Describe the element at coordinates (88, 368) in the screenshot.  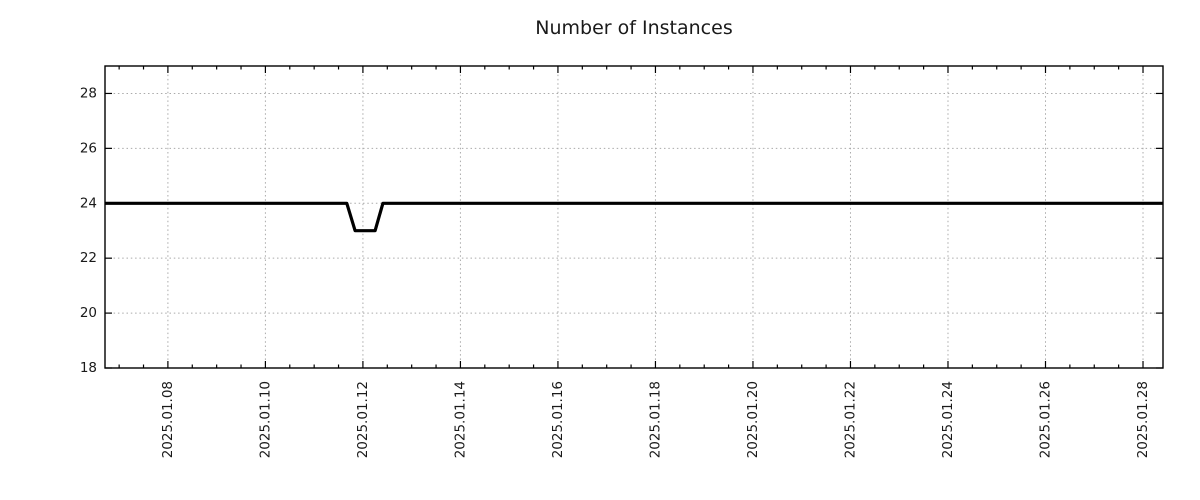
I see `y-tick-label: 18` at that location.